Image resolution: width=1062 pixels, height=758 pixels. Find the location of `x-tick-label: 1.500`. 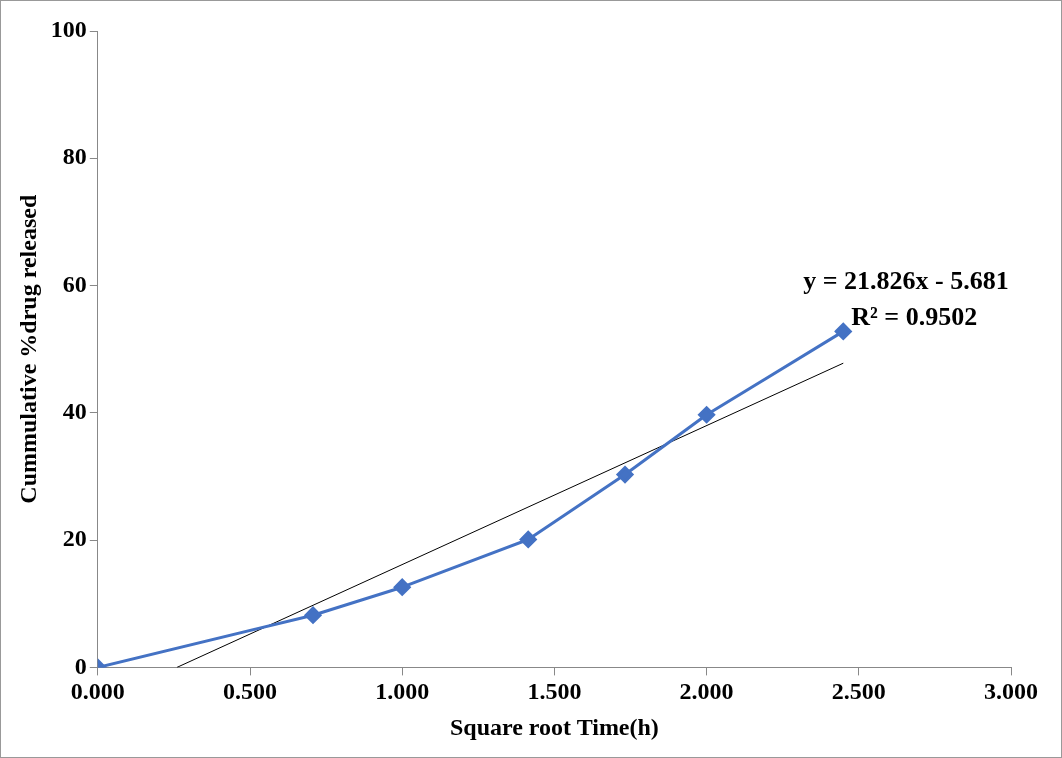

x-tick-label: 1.500 is located at coordinates (554, 691).